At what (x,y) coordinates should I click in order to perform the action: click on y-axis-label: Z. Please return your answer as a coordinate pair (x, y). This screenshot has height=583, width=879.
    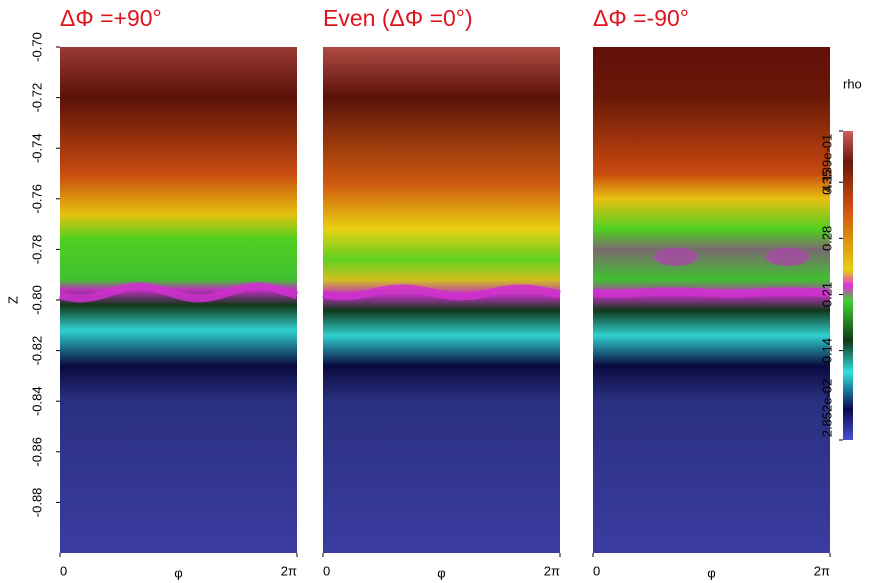
    Looking at the image, I should click on (12, 300).